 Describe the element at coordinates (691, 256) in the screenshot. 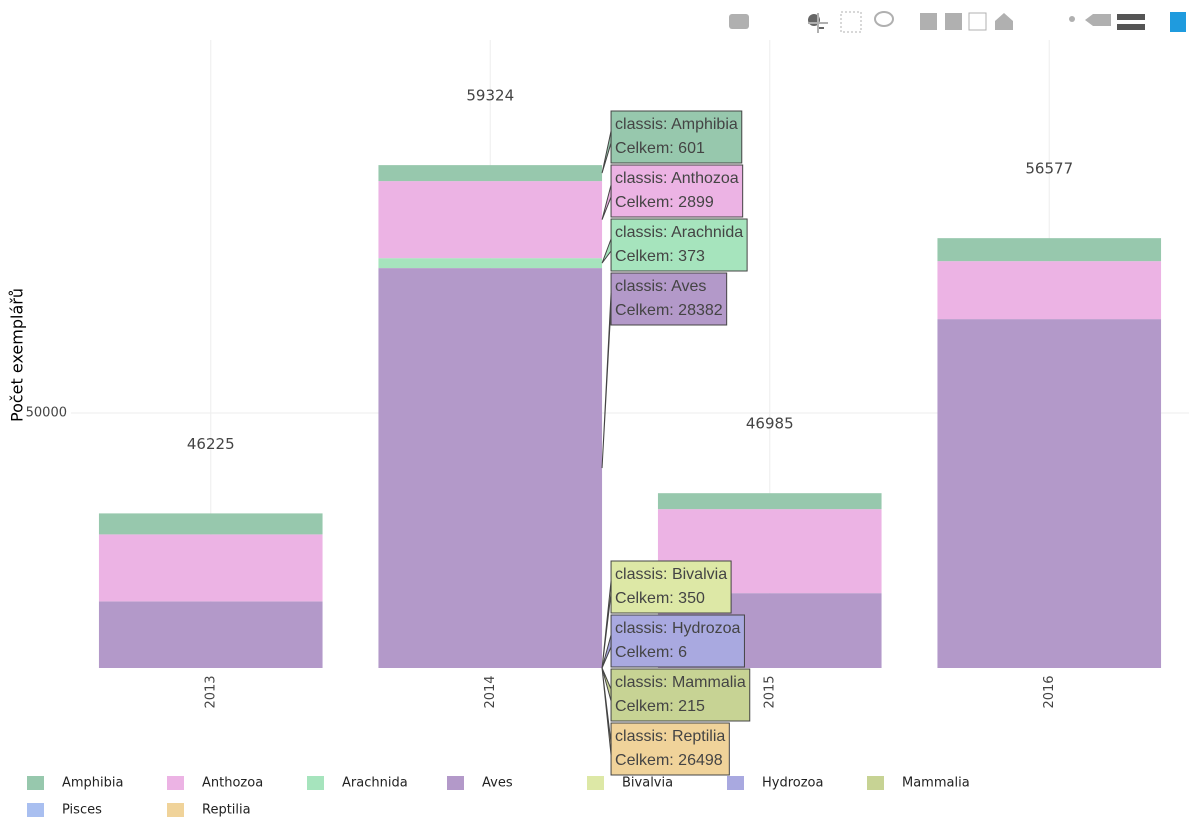

I see `hover-number: 373` at that location.